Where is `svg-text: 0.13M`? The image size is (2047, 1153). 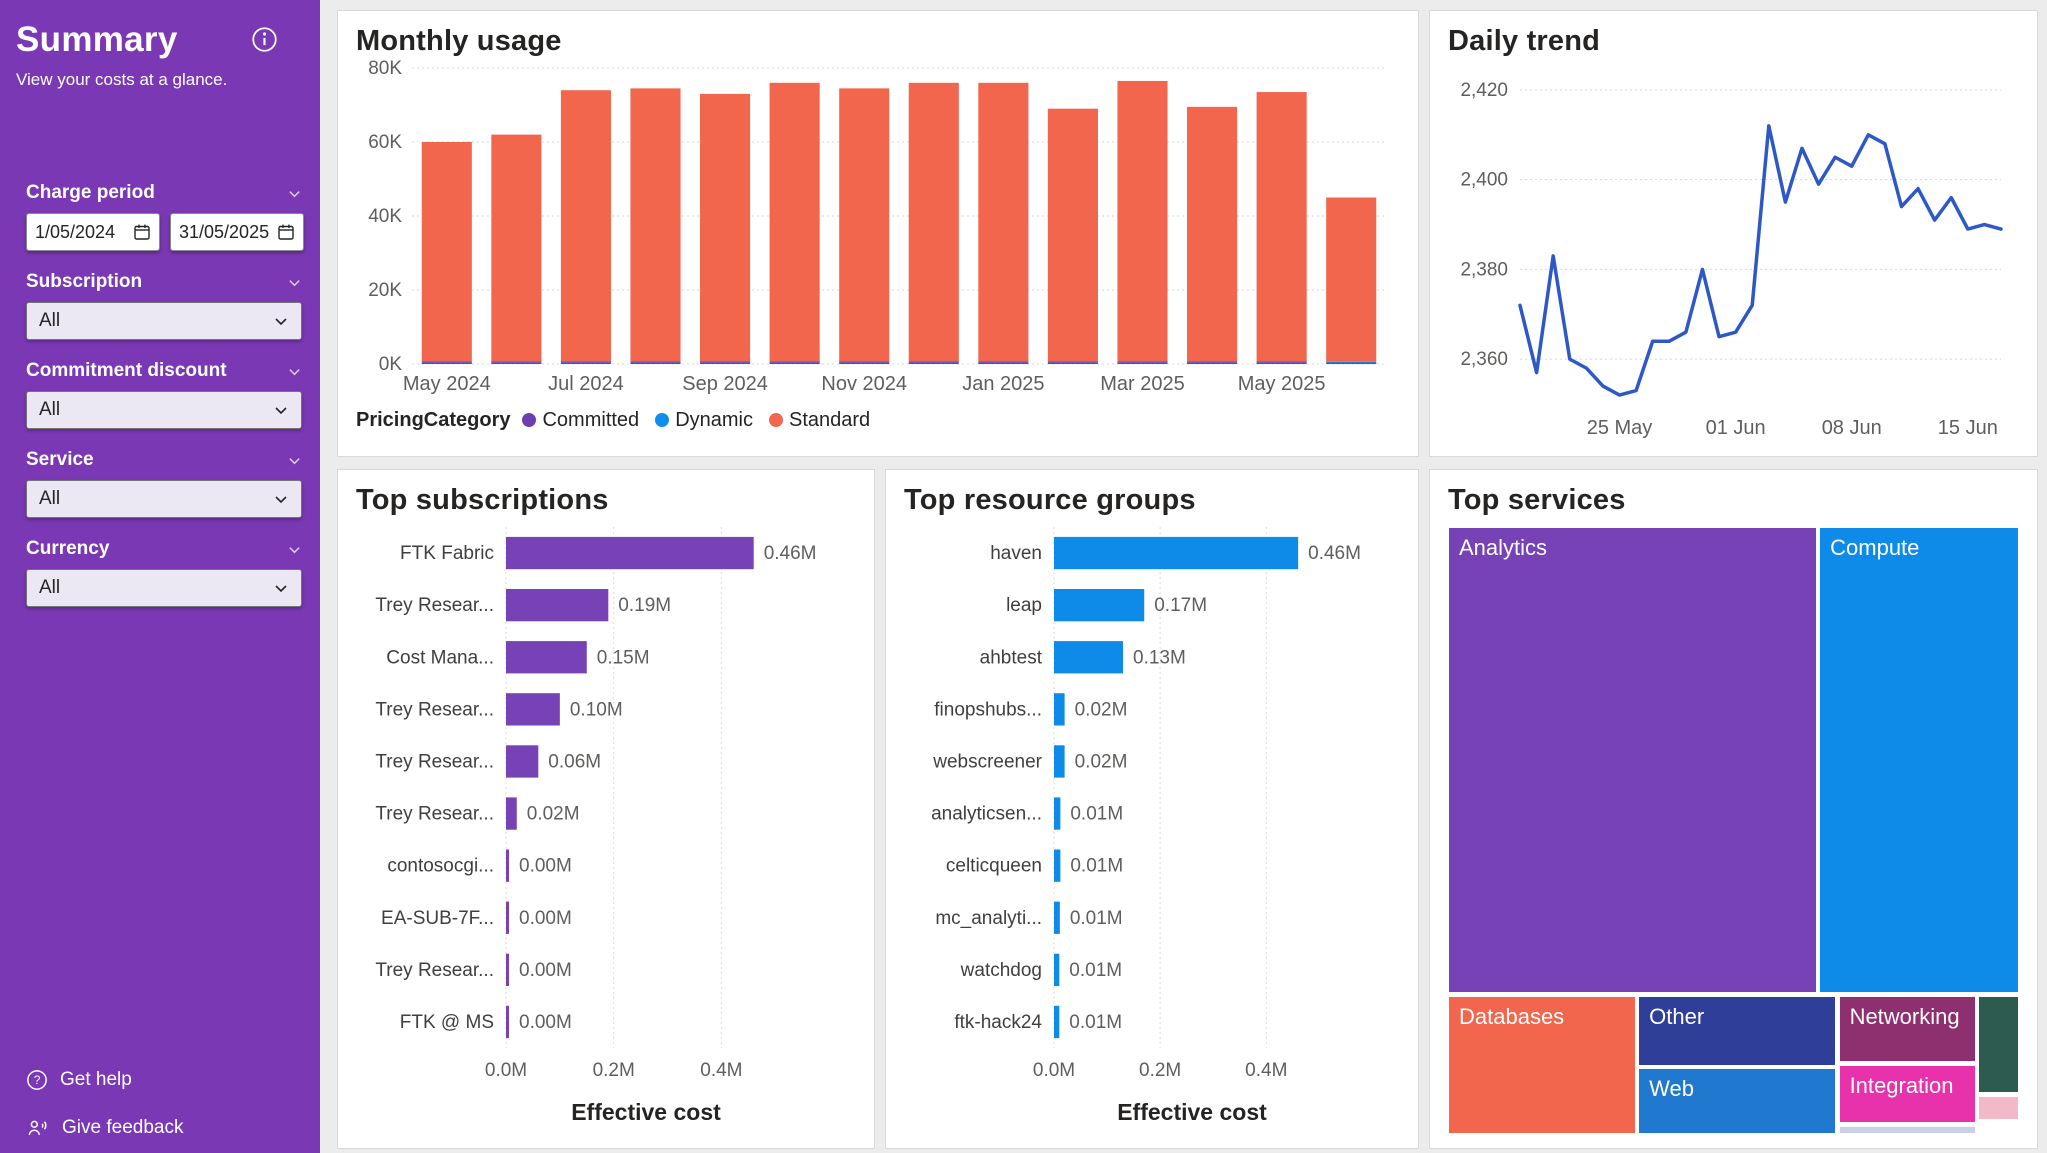 svg-text: 0.13M is located at coordinates (1159, 657).